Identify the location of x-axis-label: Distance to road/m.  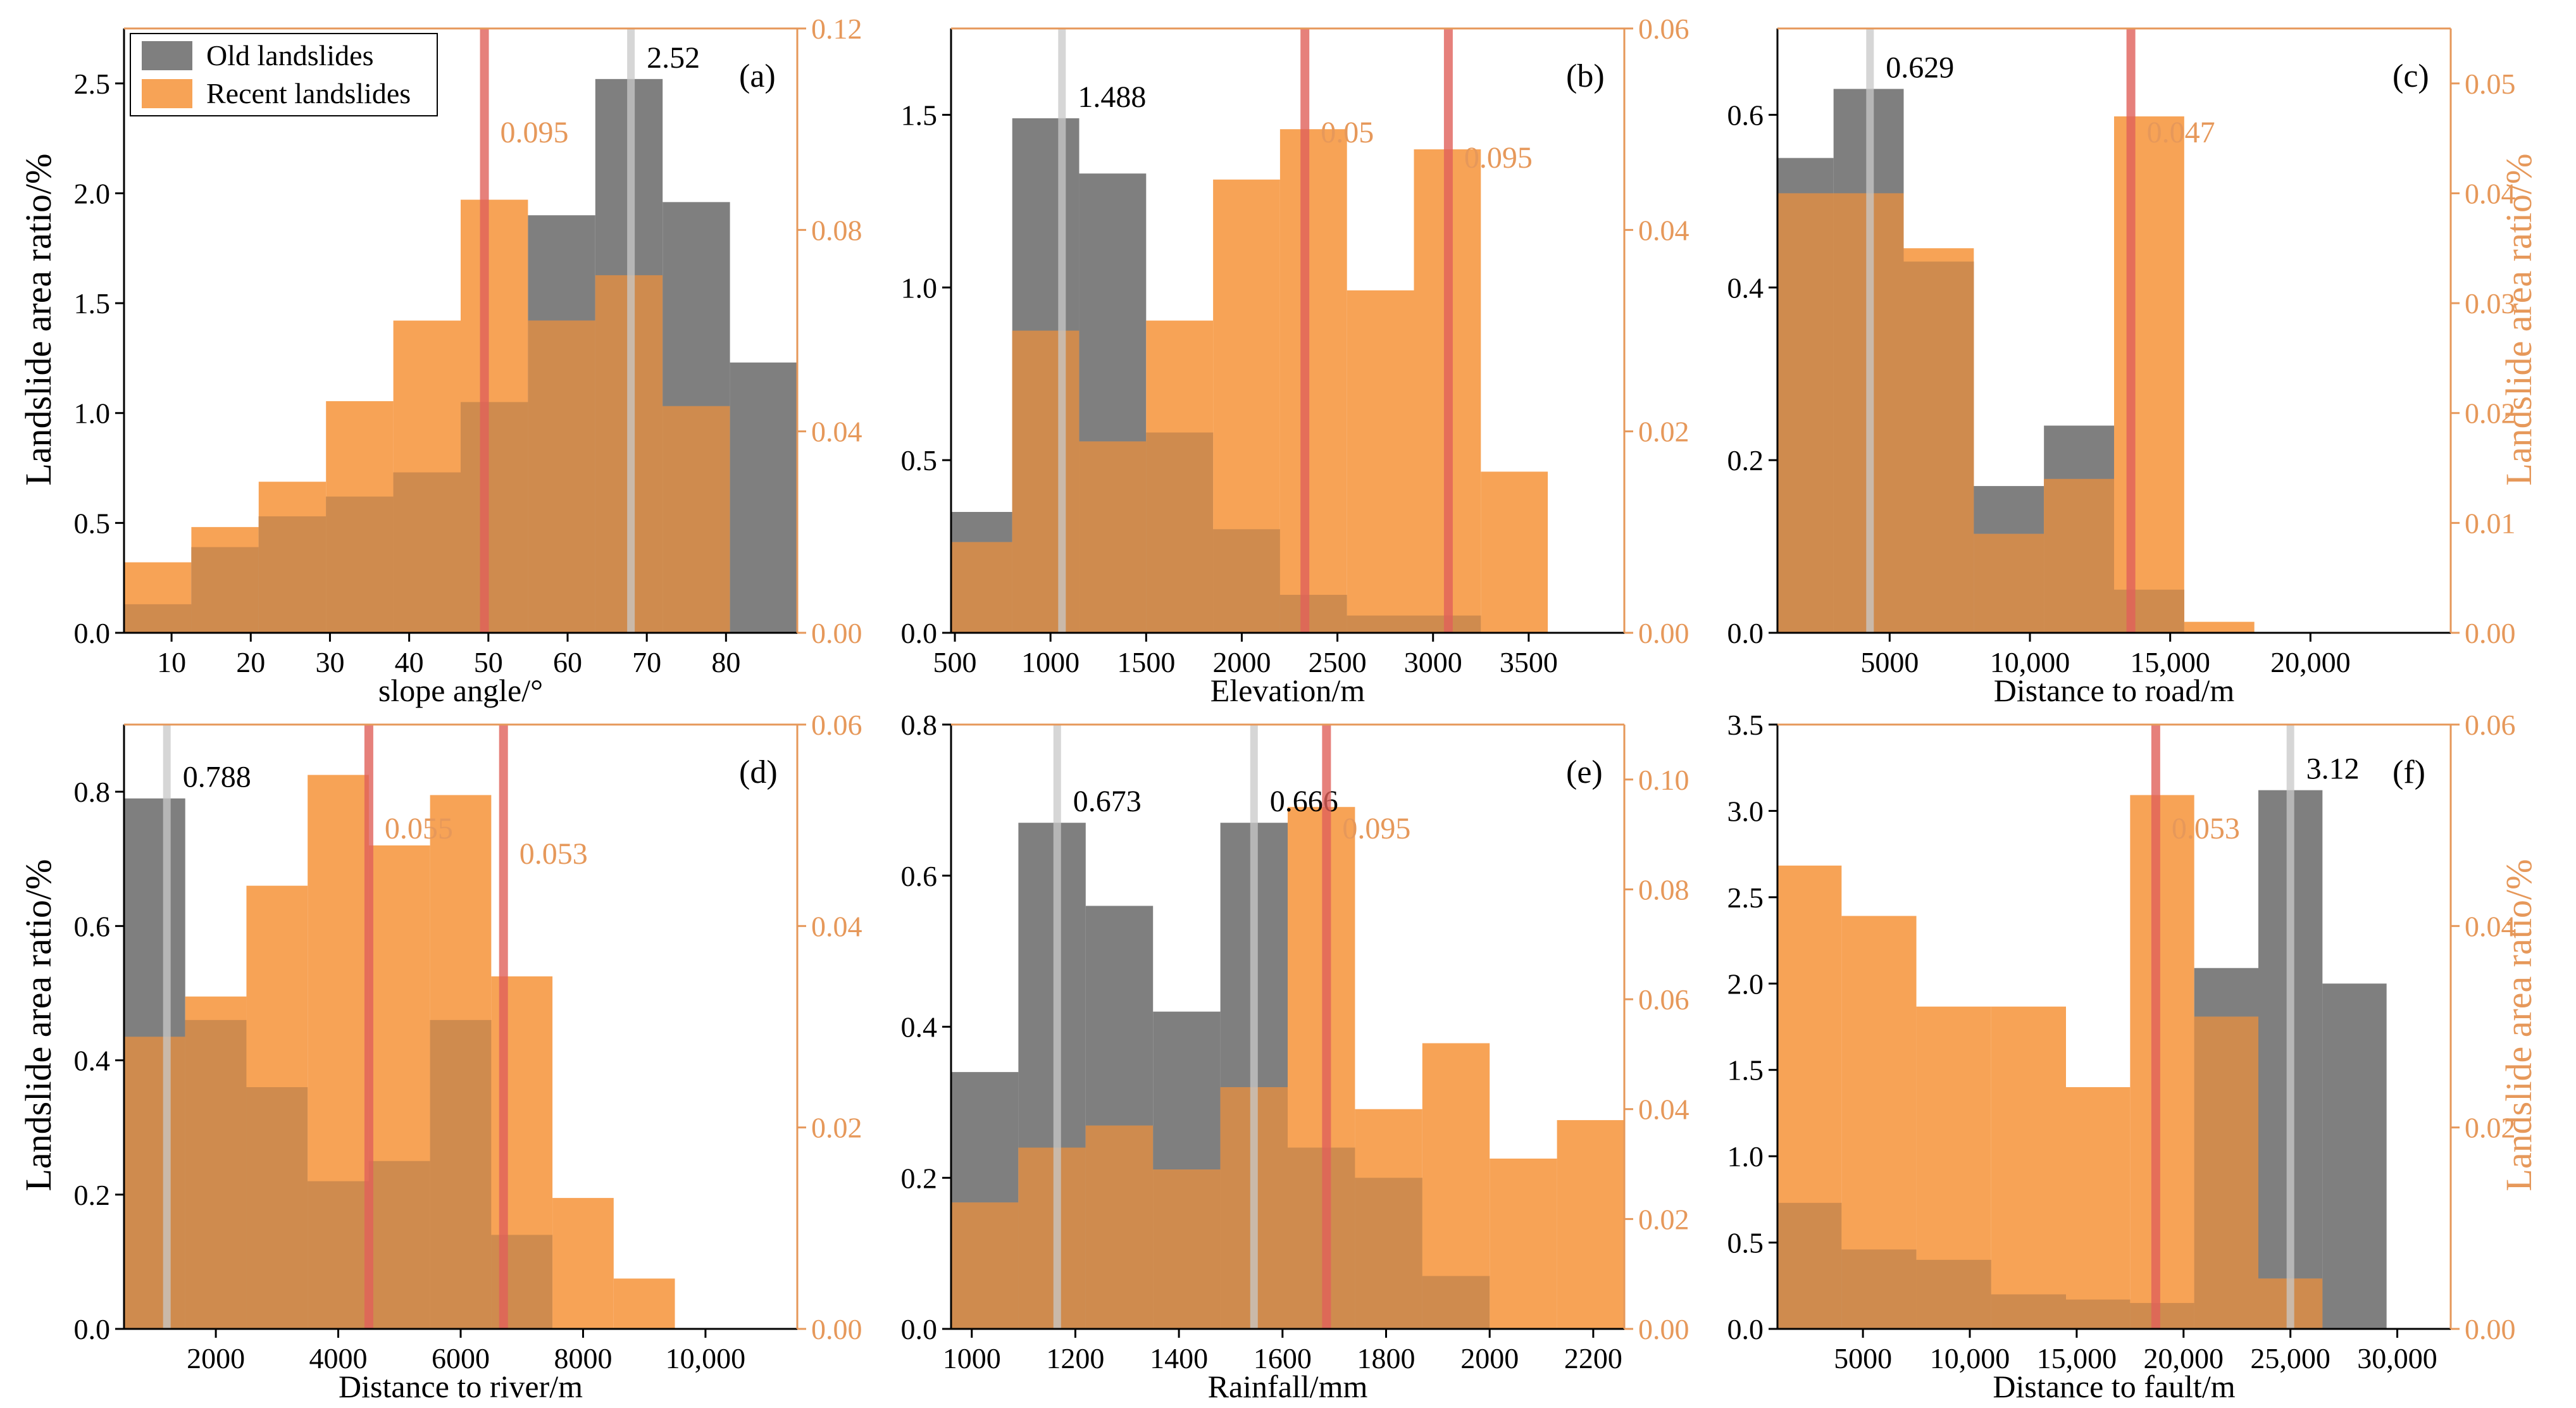
(2114, 690).